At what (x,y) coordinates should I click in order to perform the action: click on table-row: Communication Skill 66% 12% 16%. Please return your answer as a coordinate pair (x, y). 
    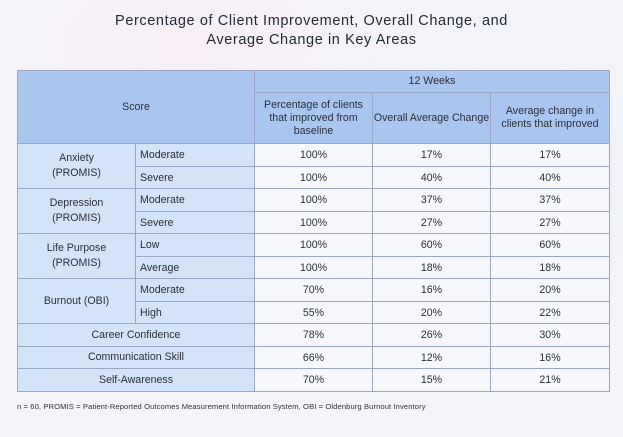
    Looking at the image, I should click on (314, 357).